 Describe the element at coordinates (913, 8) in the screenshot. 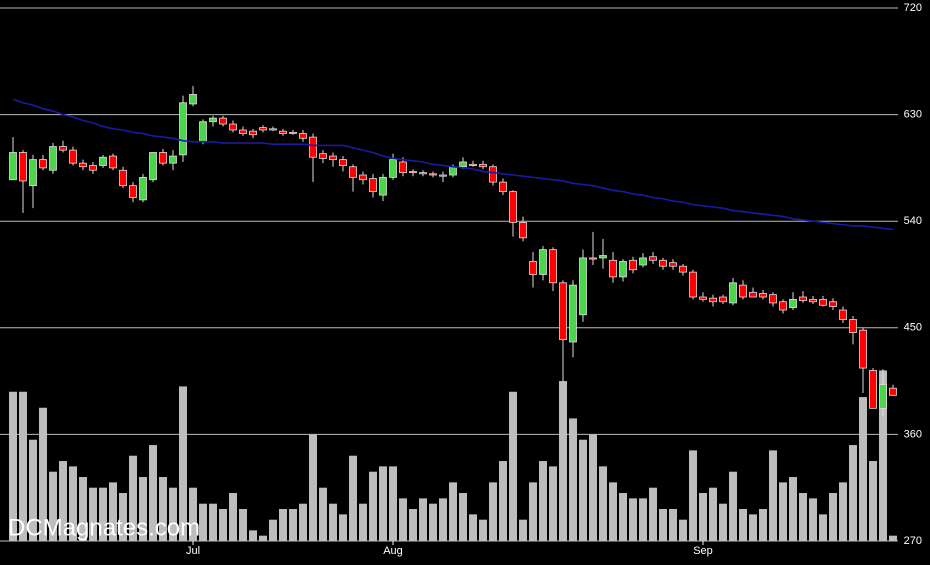

I see `y-tick-label: 720` at that location.